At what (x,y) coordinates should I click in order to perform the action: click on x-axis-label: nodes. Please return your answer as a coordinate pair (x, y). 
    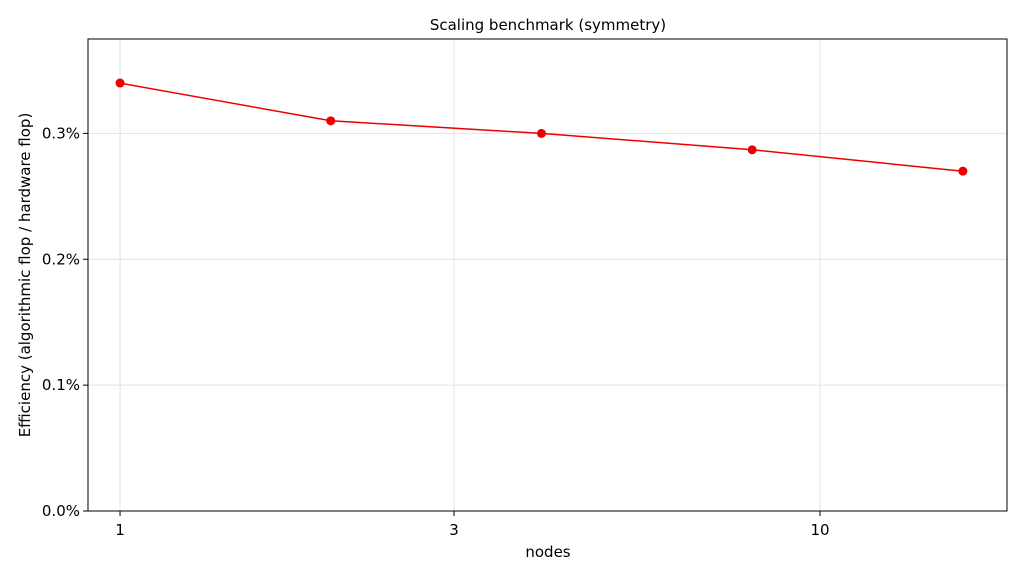
    Looking at the image, I should click on (547, 552).